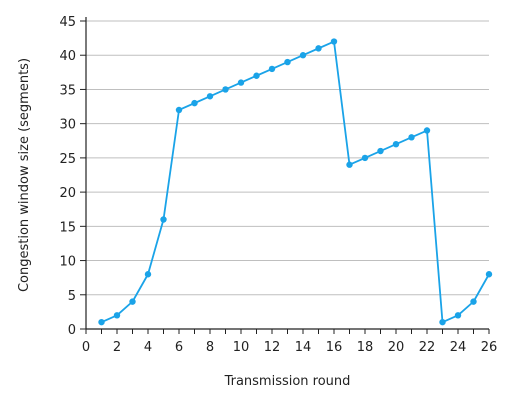 This screenshot has width=517, height=402. Describe the element at coordinates (67, 193) in the screenshot. I see `y-tick-label-20: 20` at that location.